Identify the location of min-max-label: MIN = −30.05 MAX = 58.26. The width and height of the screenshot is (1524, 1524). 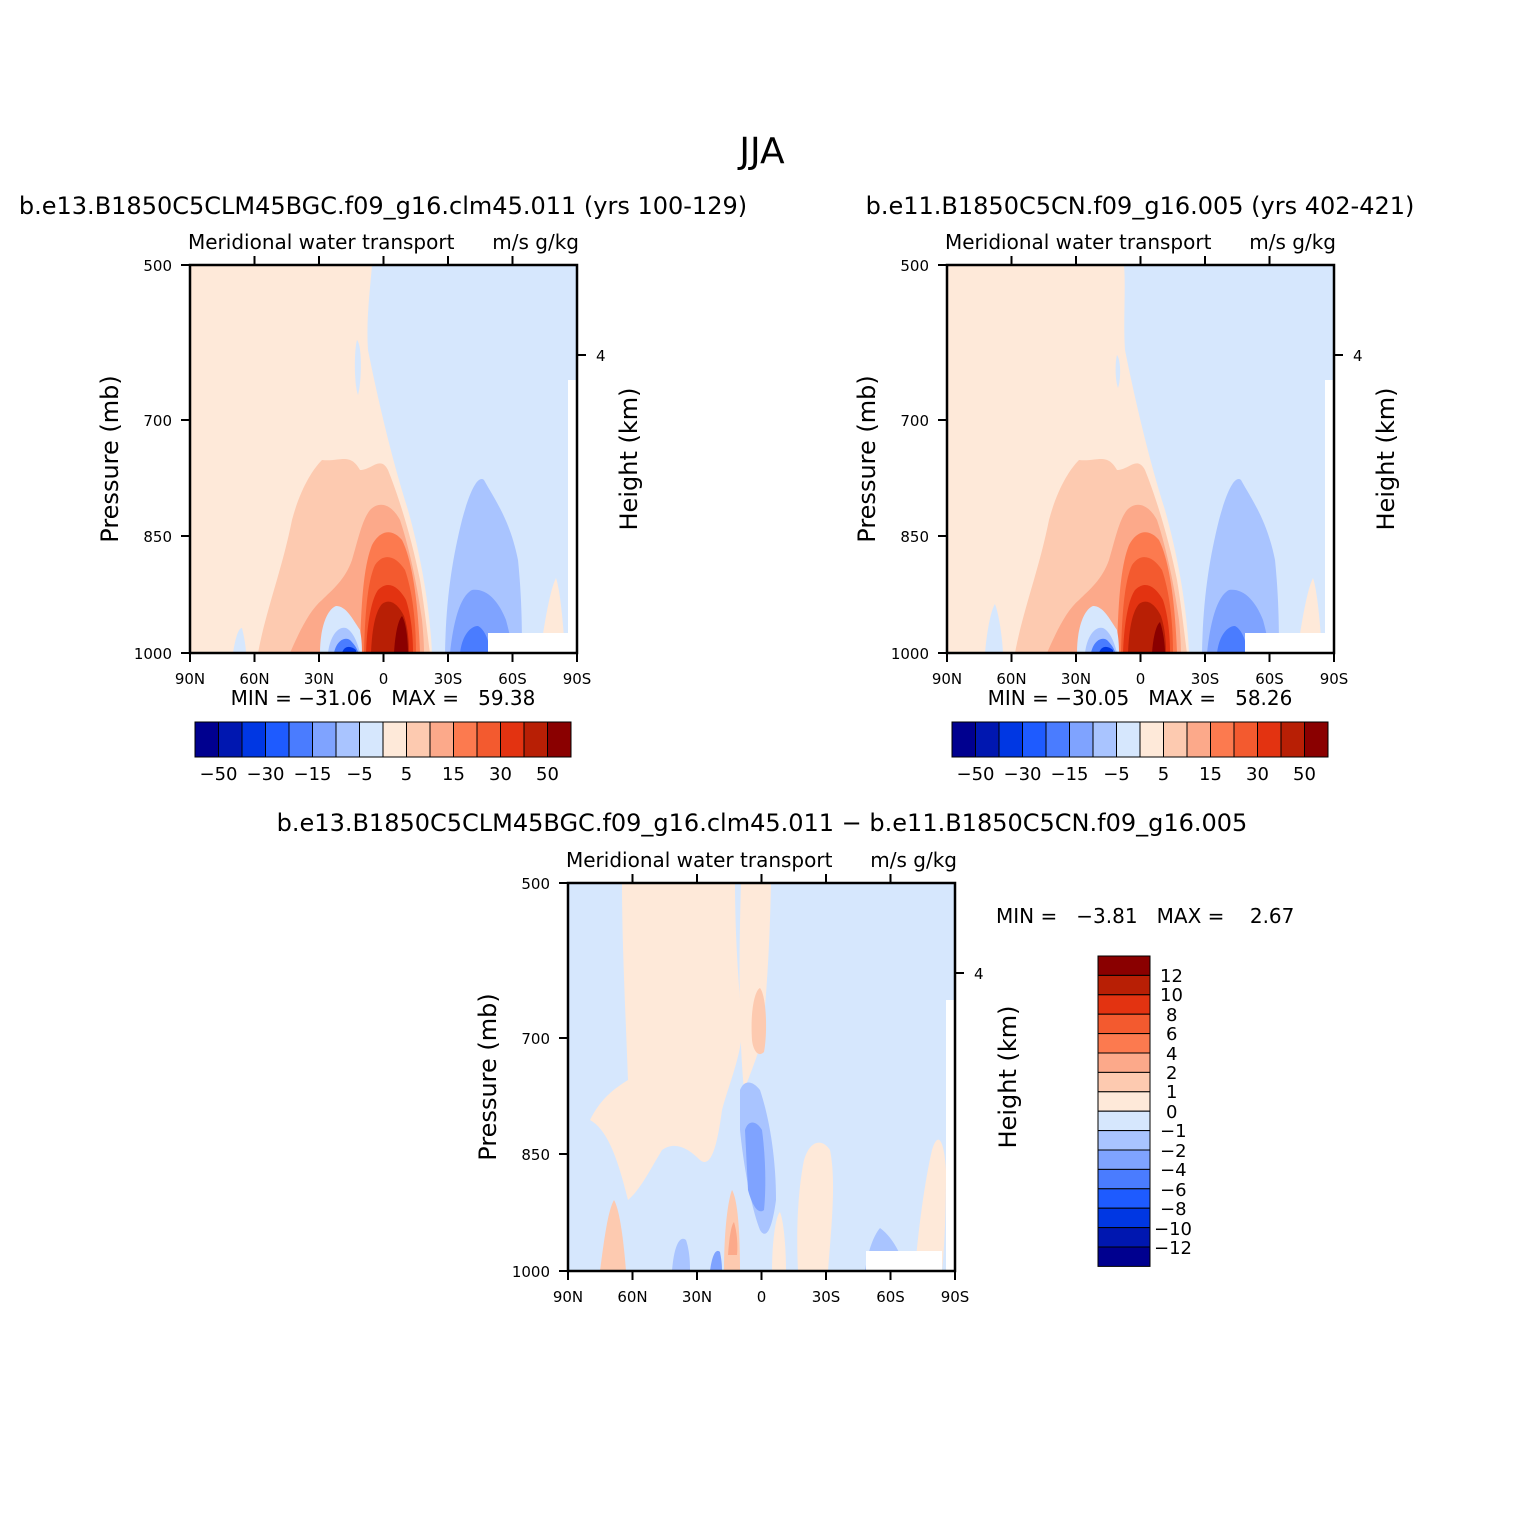
(1140, 698).